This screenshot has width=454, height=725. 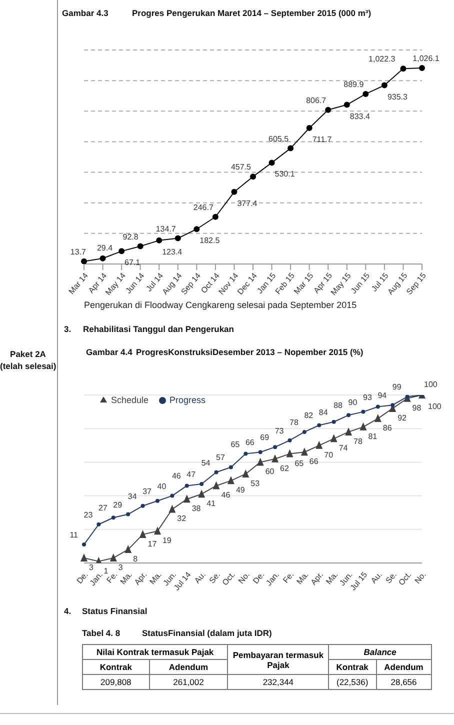 What do you see at coordinates (250, 352) in the screenshot?
I see `chart-title: ProgresKonstruksiDesember 2013 – Nopember 2015 (%)` at bounding box center [250, 352].